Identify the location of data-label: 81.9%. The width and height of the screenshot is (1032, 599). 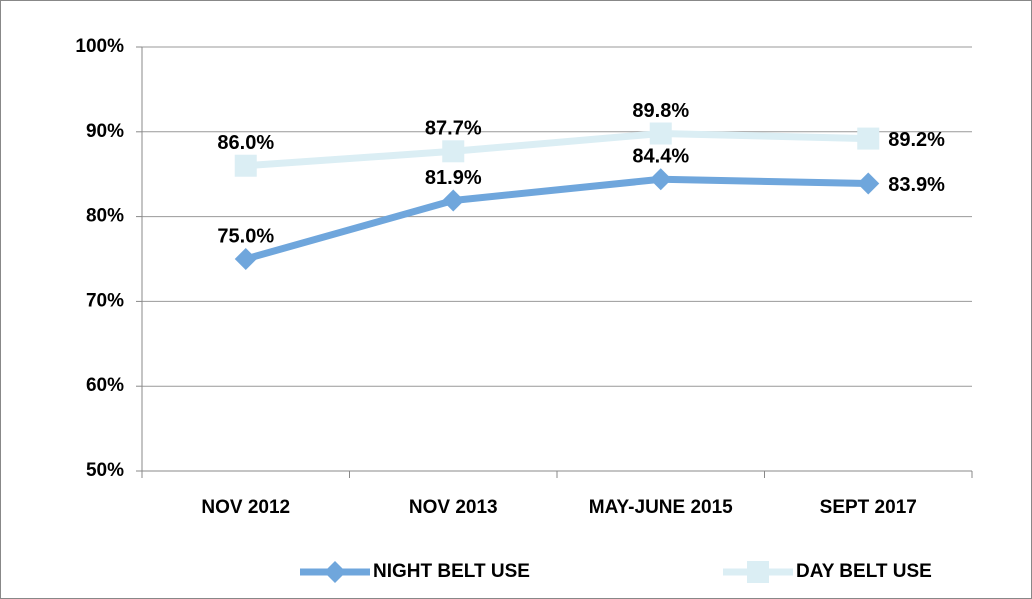
(453, 178).